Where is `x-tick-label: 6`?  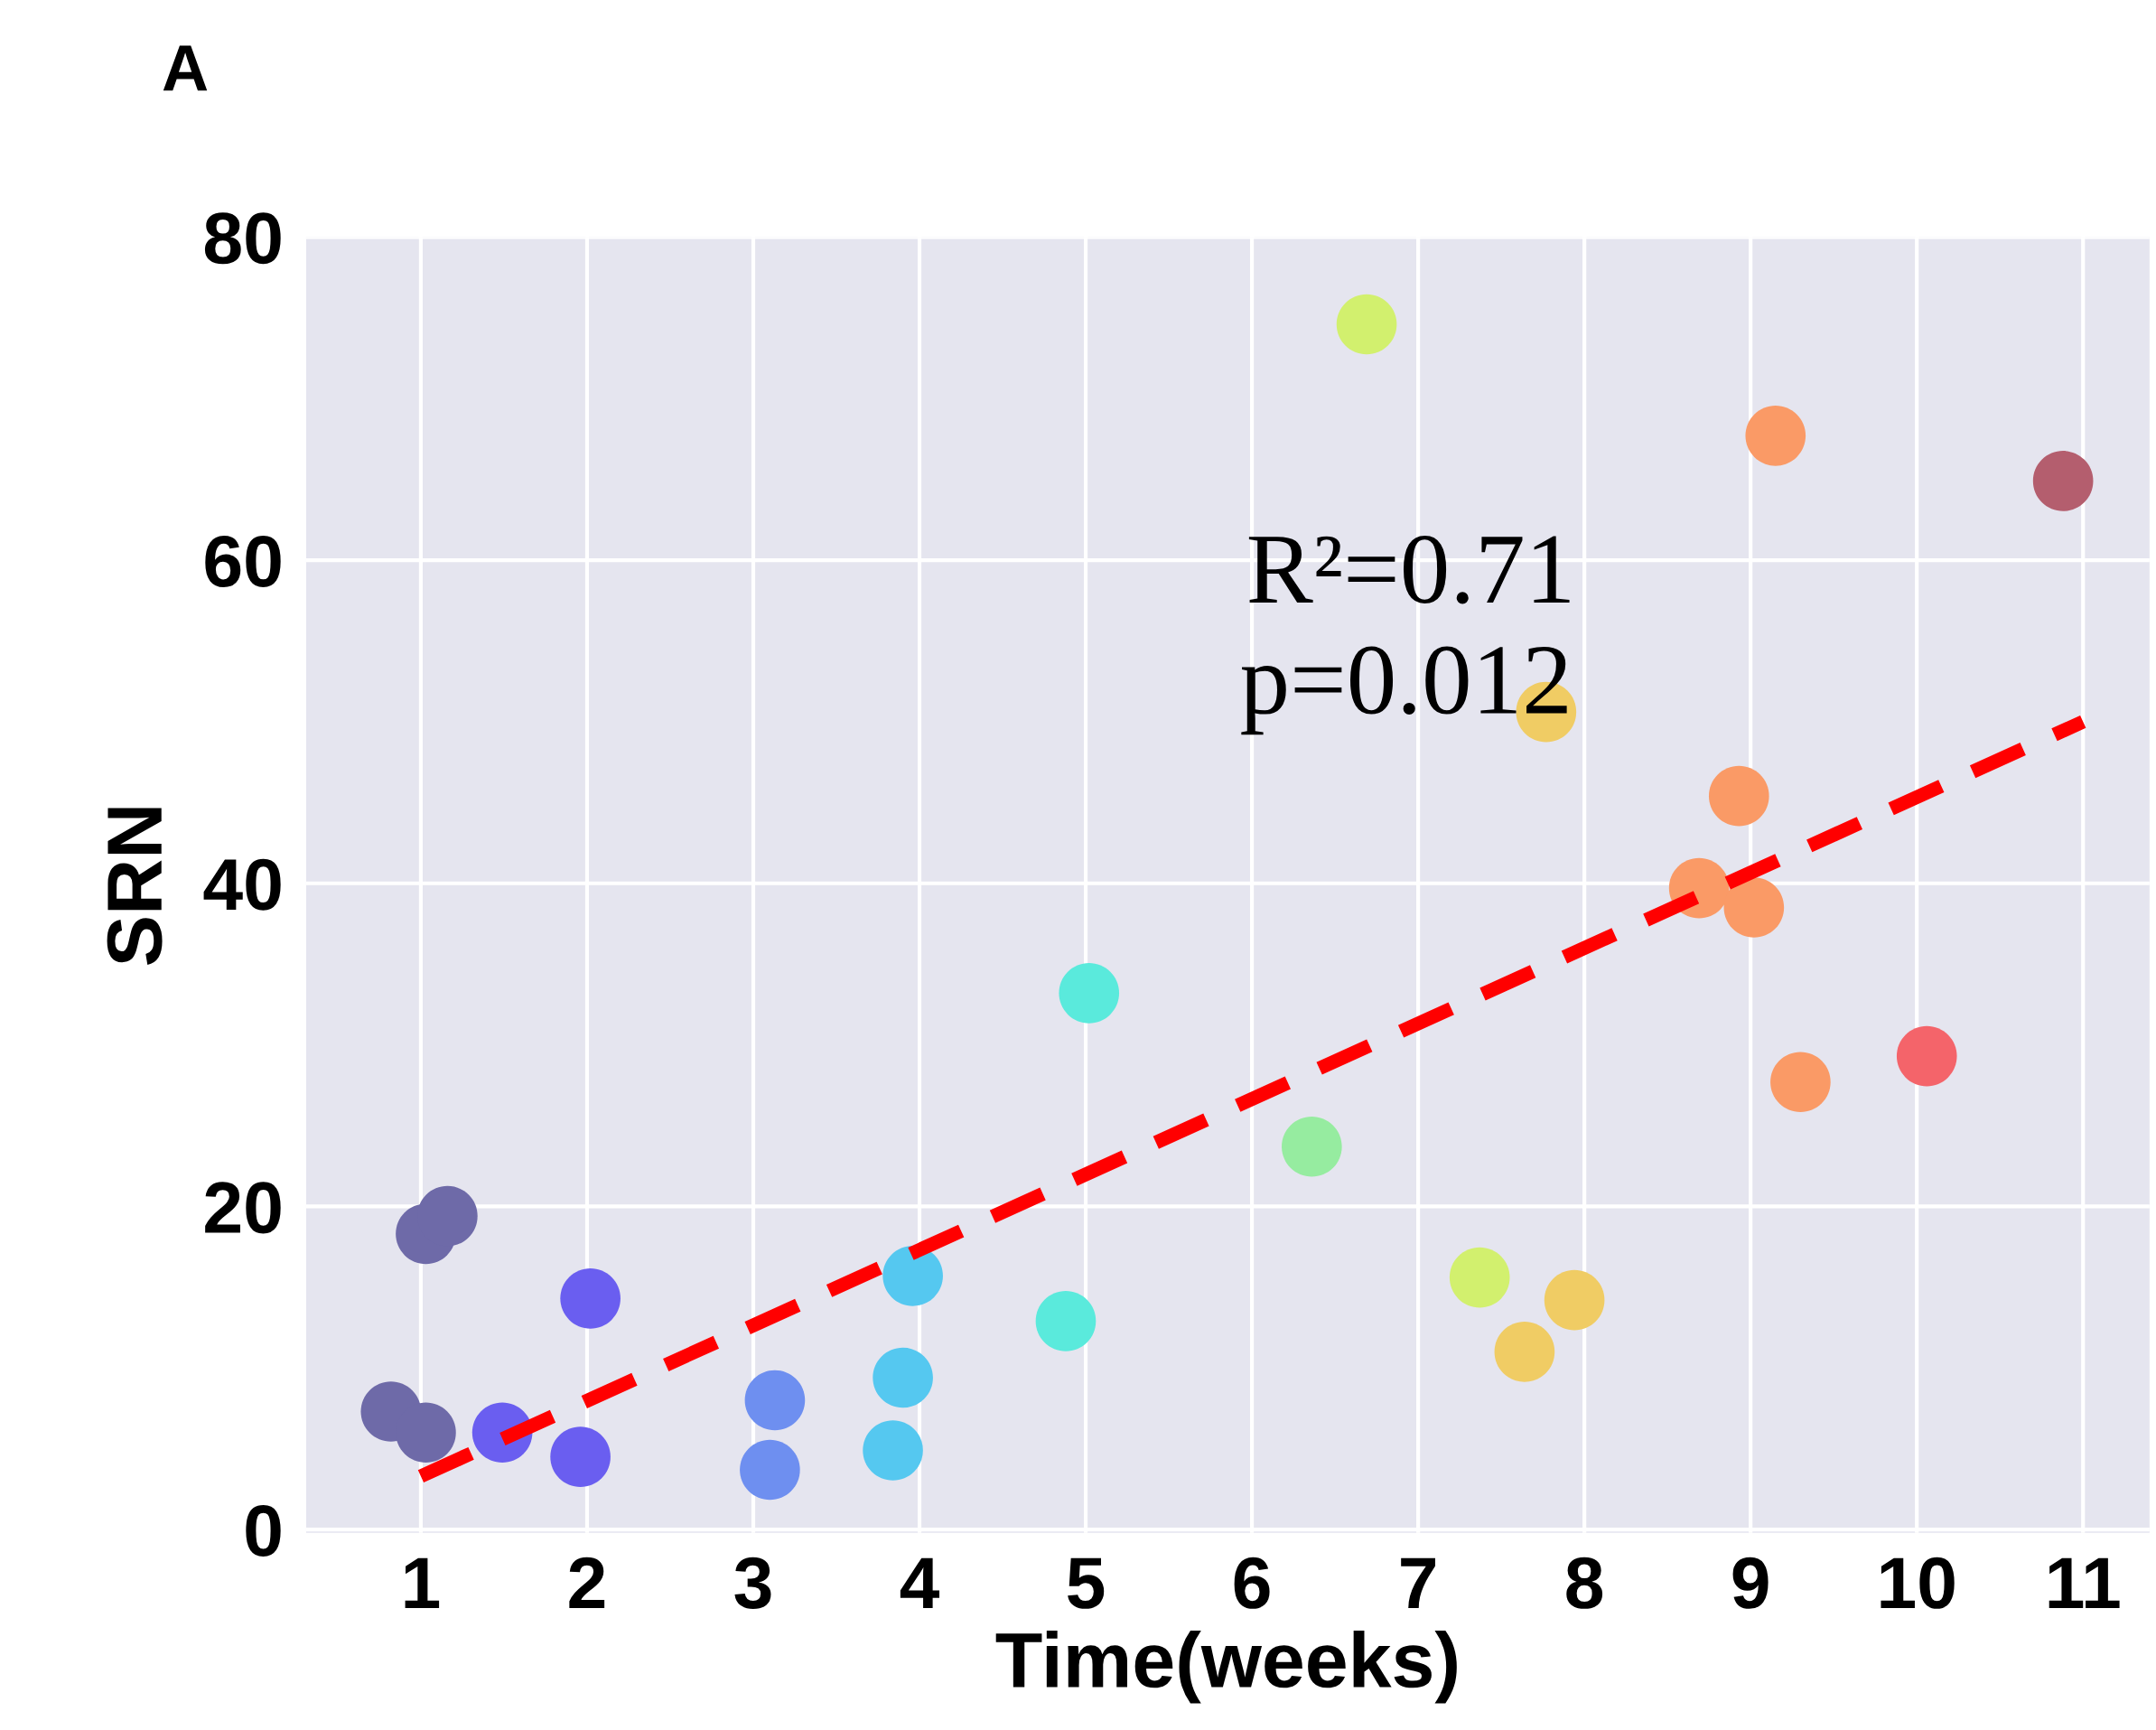 x-tick-label: 6 is located at coordinates (1252, 1583).